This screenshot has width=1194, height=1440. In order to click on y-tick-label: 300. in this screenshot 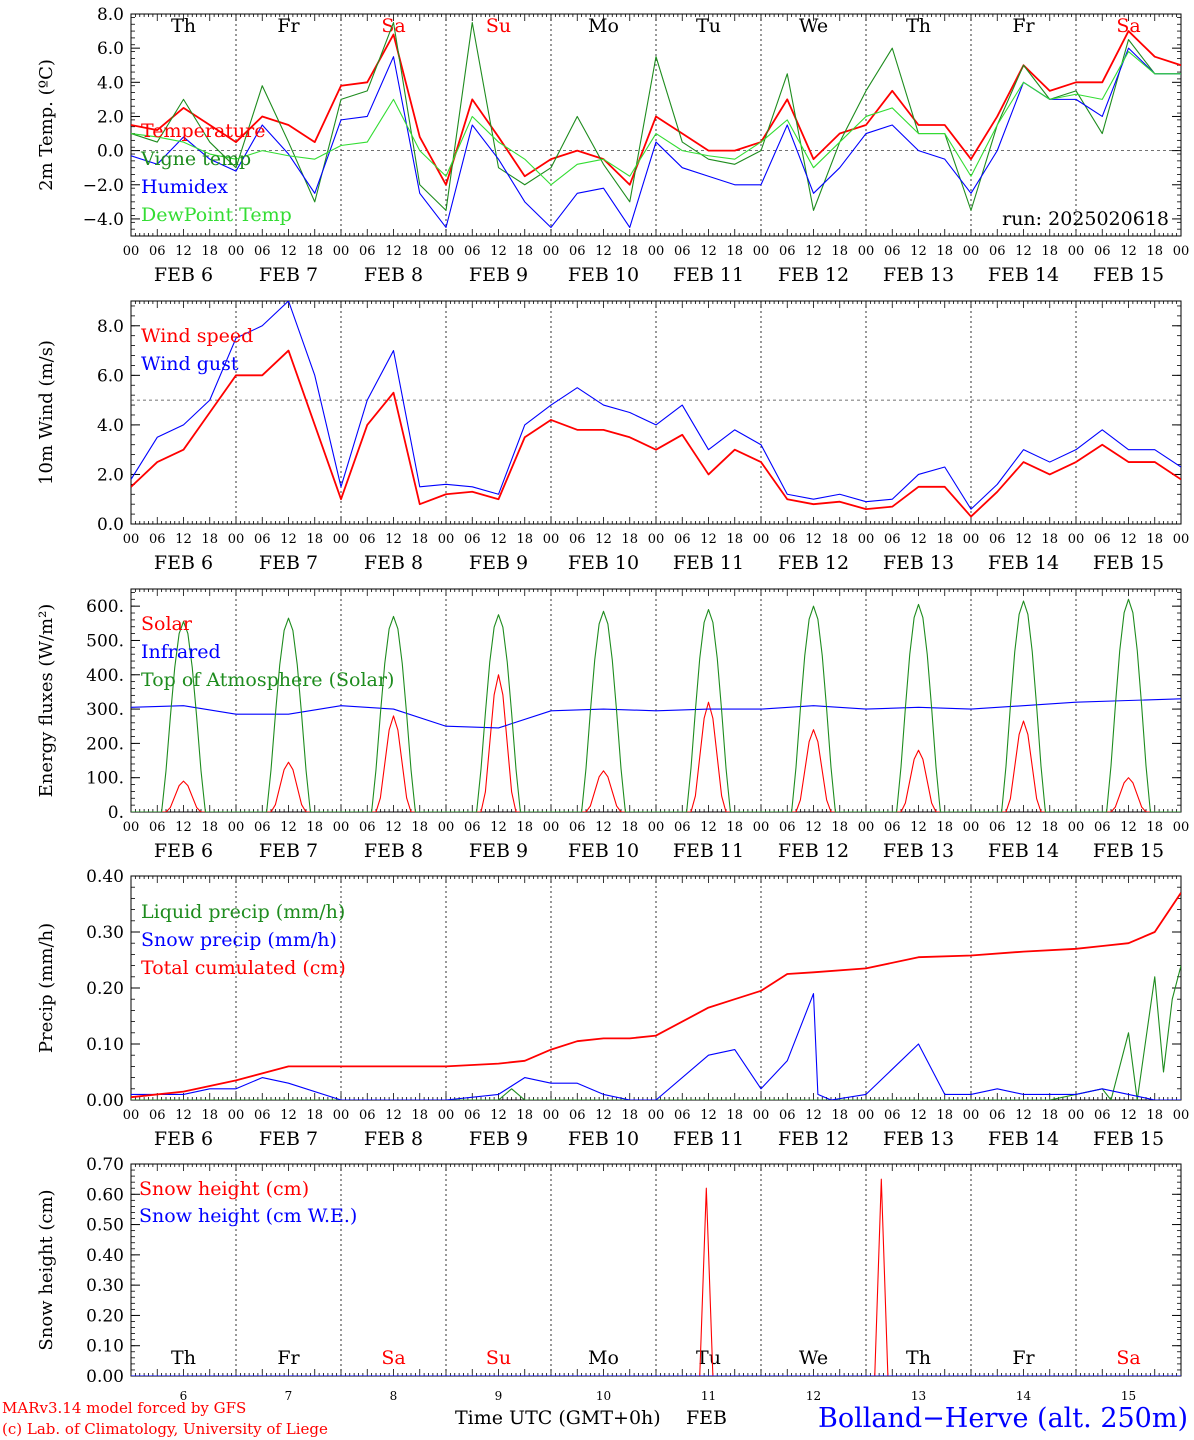, I will do `click(105, 710)`.